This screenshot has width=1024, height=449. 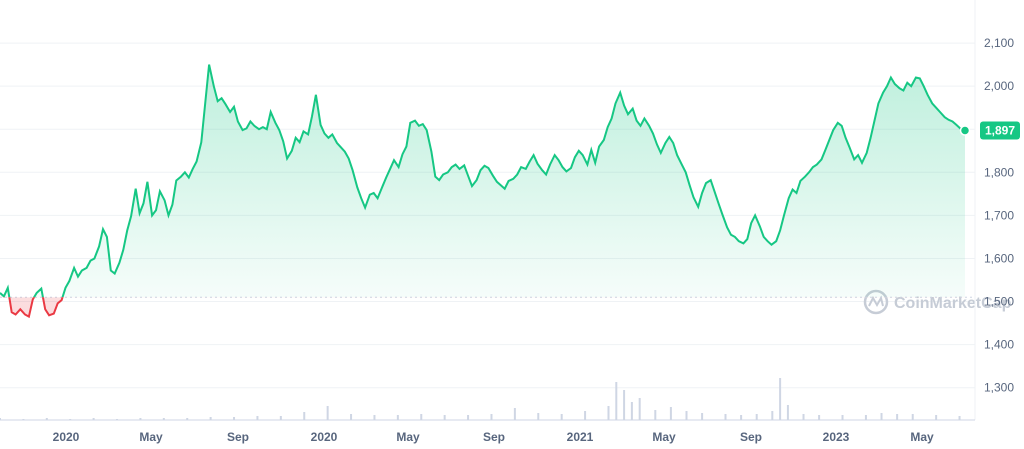 What do you see at coordinates (999, 43) in the screenshot?
I see `y-tick-label: 2,100` at bounding box center [999, 43].